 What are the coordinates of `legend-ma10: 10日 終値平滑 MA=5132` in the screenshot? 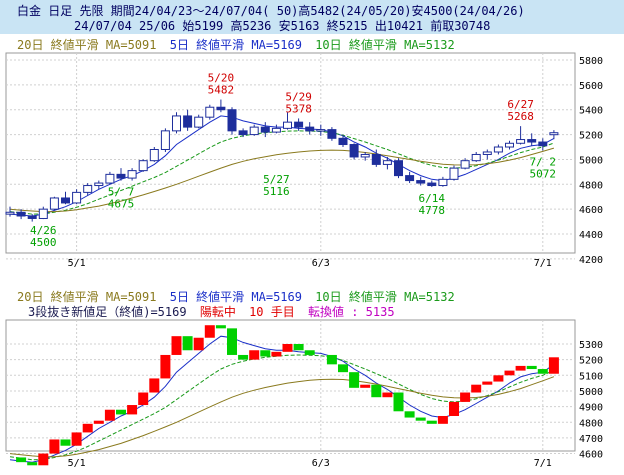 It's located at (385, 45).